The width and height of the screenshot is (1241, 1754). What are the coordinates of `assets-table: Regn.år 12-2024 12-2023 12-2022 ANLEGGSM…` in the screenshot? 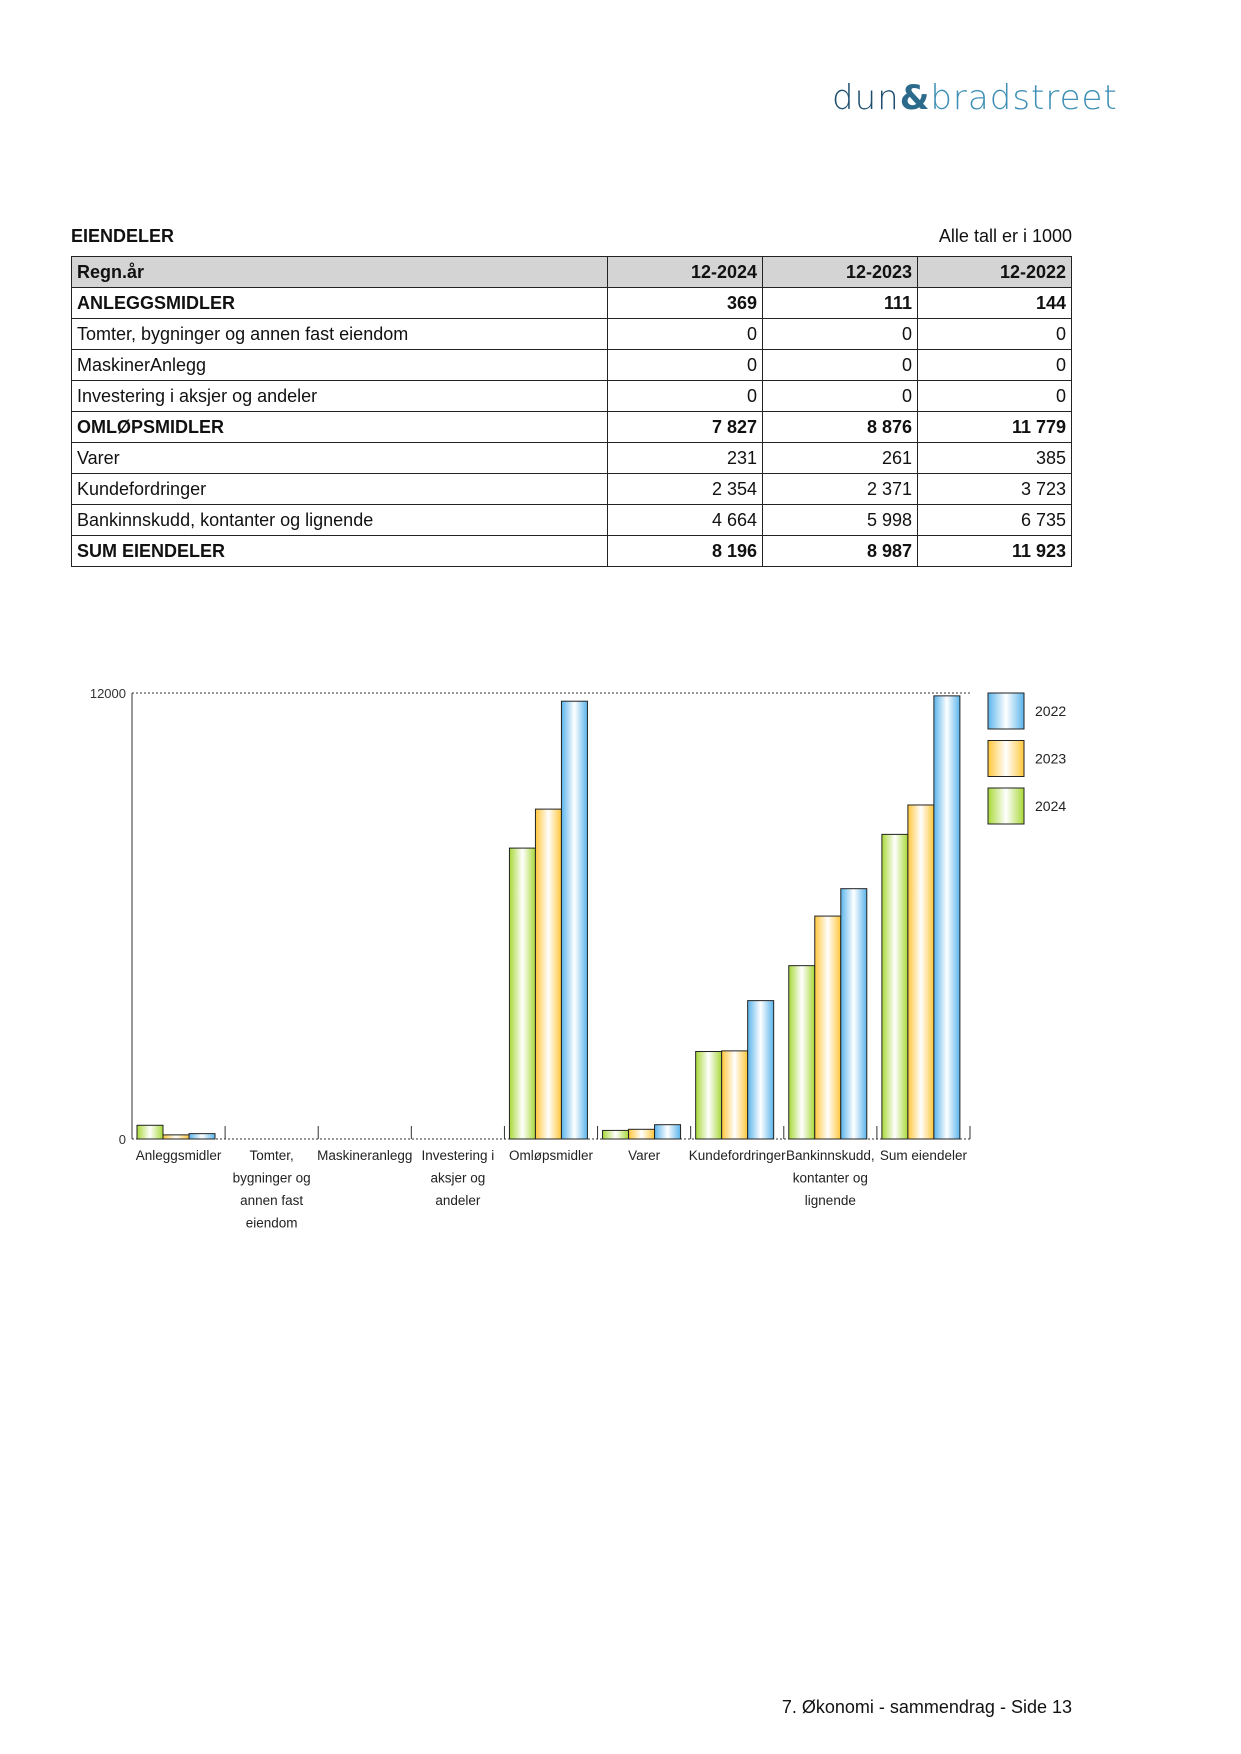 It's located at (571, 411).